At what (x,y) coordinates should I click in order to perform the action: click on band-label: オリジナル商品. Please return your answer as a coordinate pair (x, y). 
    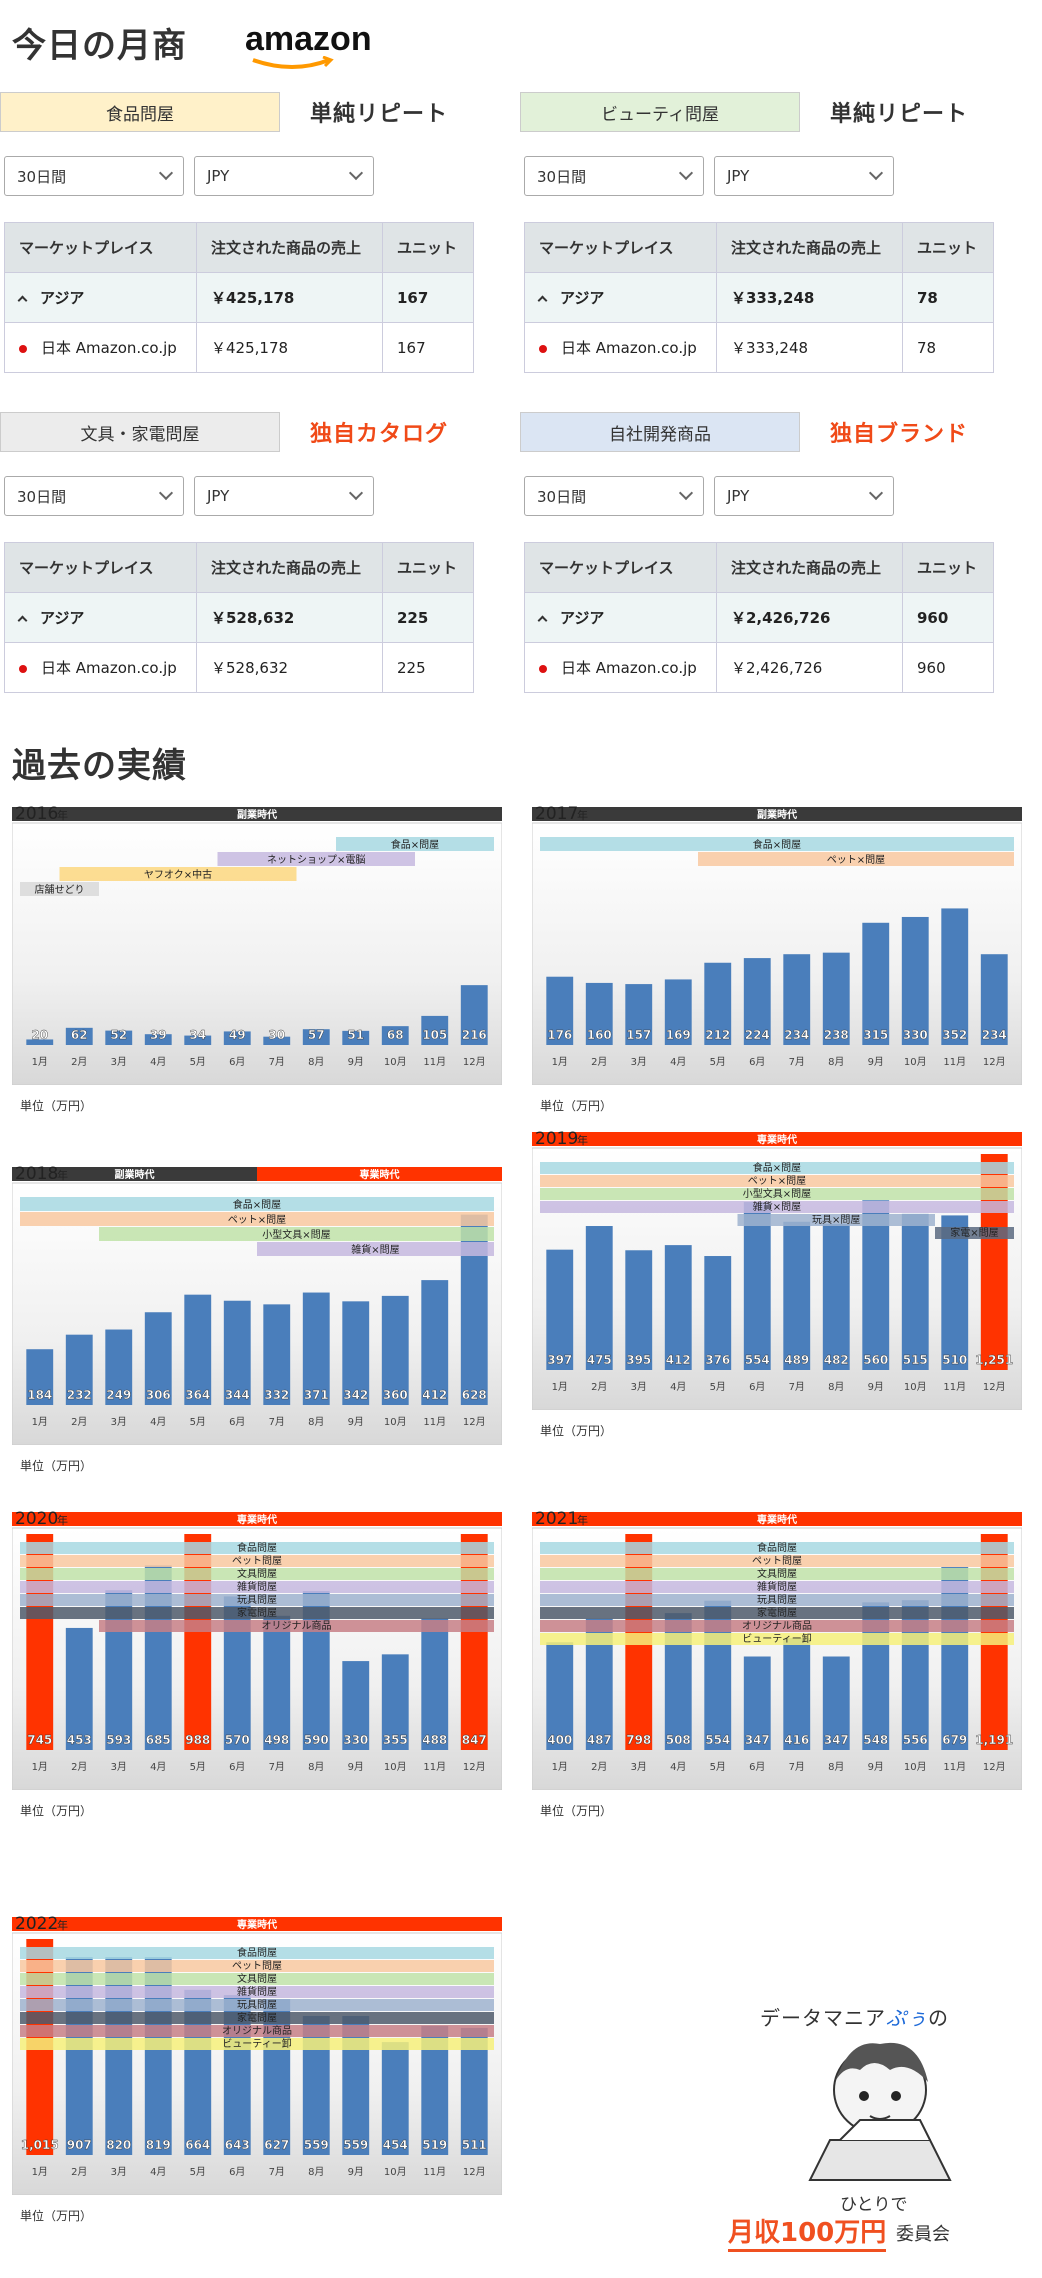
    Looking at the image, I should click on (777, 1625).